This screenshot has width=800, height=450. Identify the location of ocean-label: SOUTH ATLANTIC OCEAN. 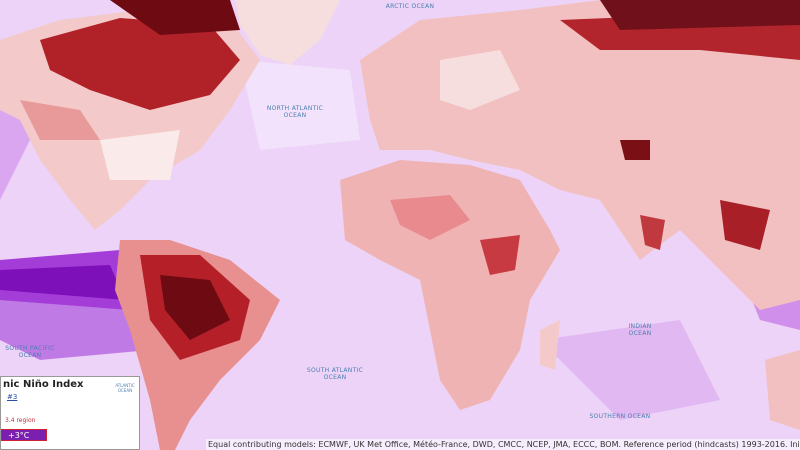
(335, 374).